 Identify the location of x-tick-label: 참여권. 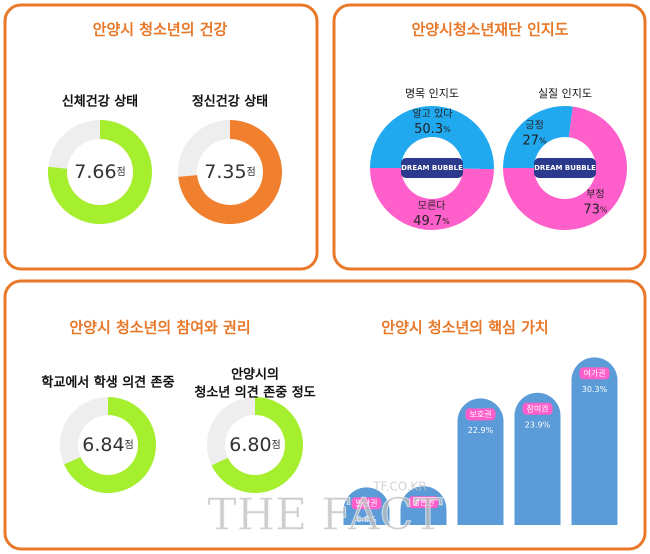
(537, 408).